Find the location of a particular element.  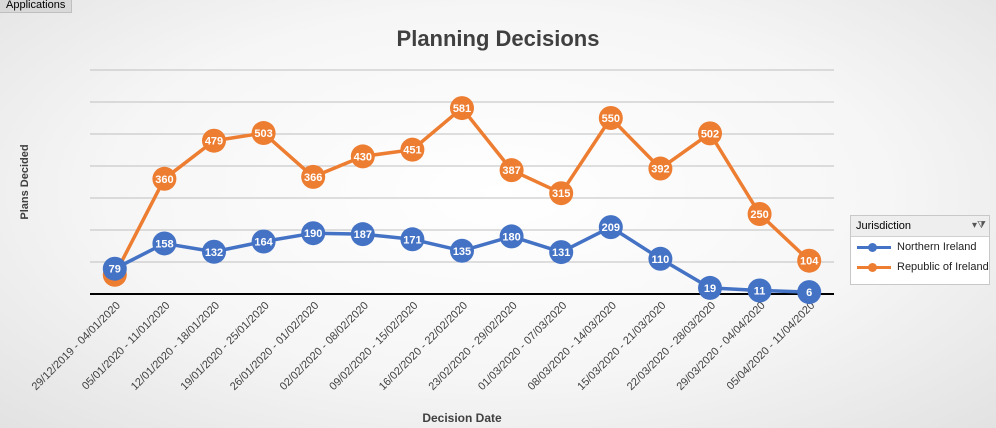

data-label-northern-ireland: 180 is located at coordinates (511, 237).